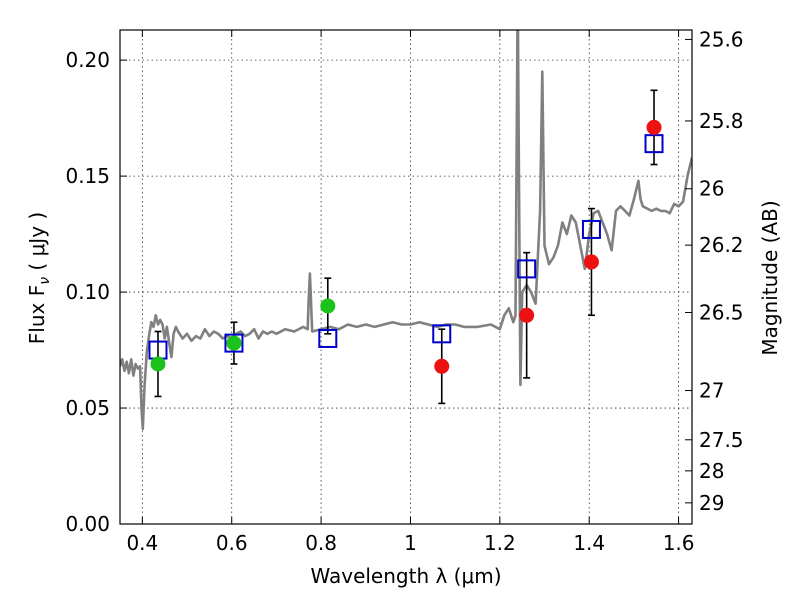 This screenshot has height=600, width=800. Describe the element at coordinates (721, 39) in the screenshot. I see `y2-tick-label: 25.6` at that location.